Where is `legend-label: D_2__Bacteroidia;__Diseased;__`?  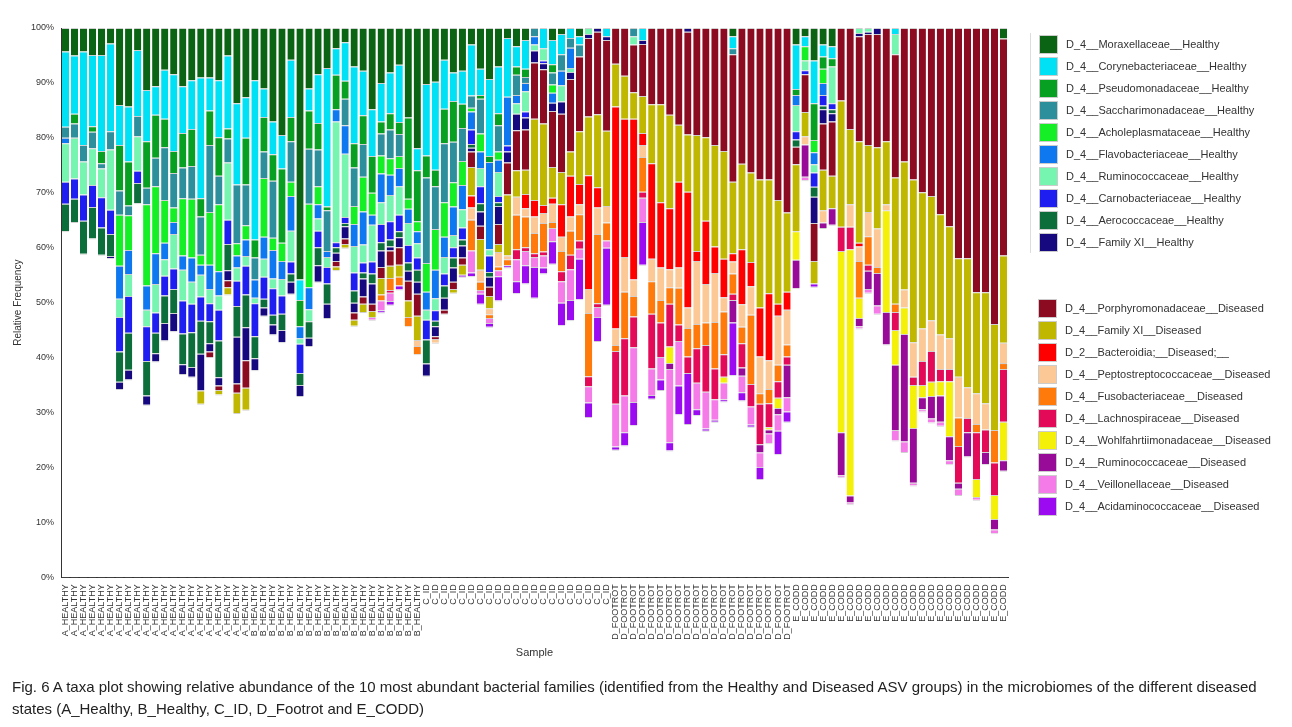
legend-label: D_2__Bacteroidia;__Diseased;__ is located at coordinates (1147, 352).